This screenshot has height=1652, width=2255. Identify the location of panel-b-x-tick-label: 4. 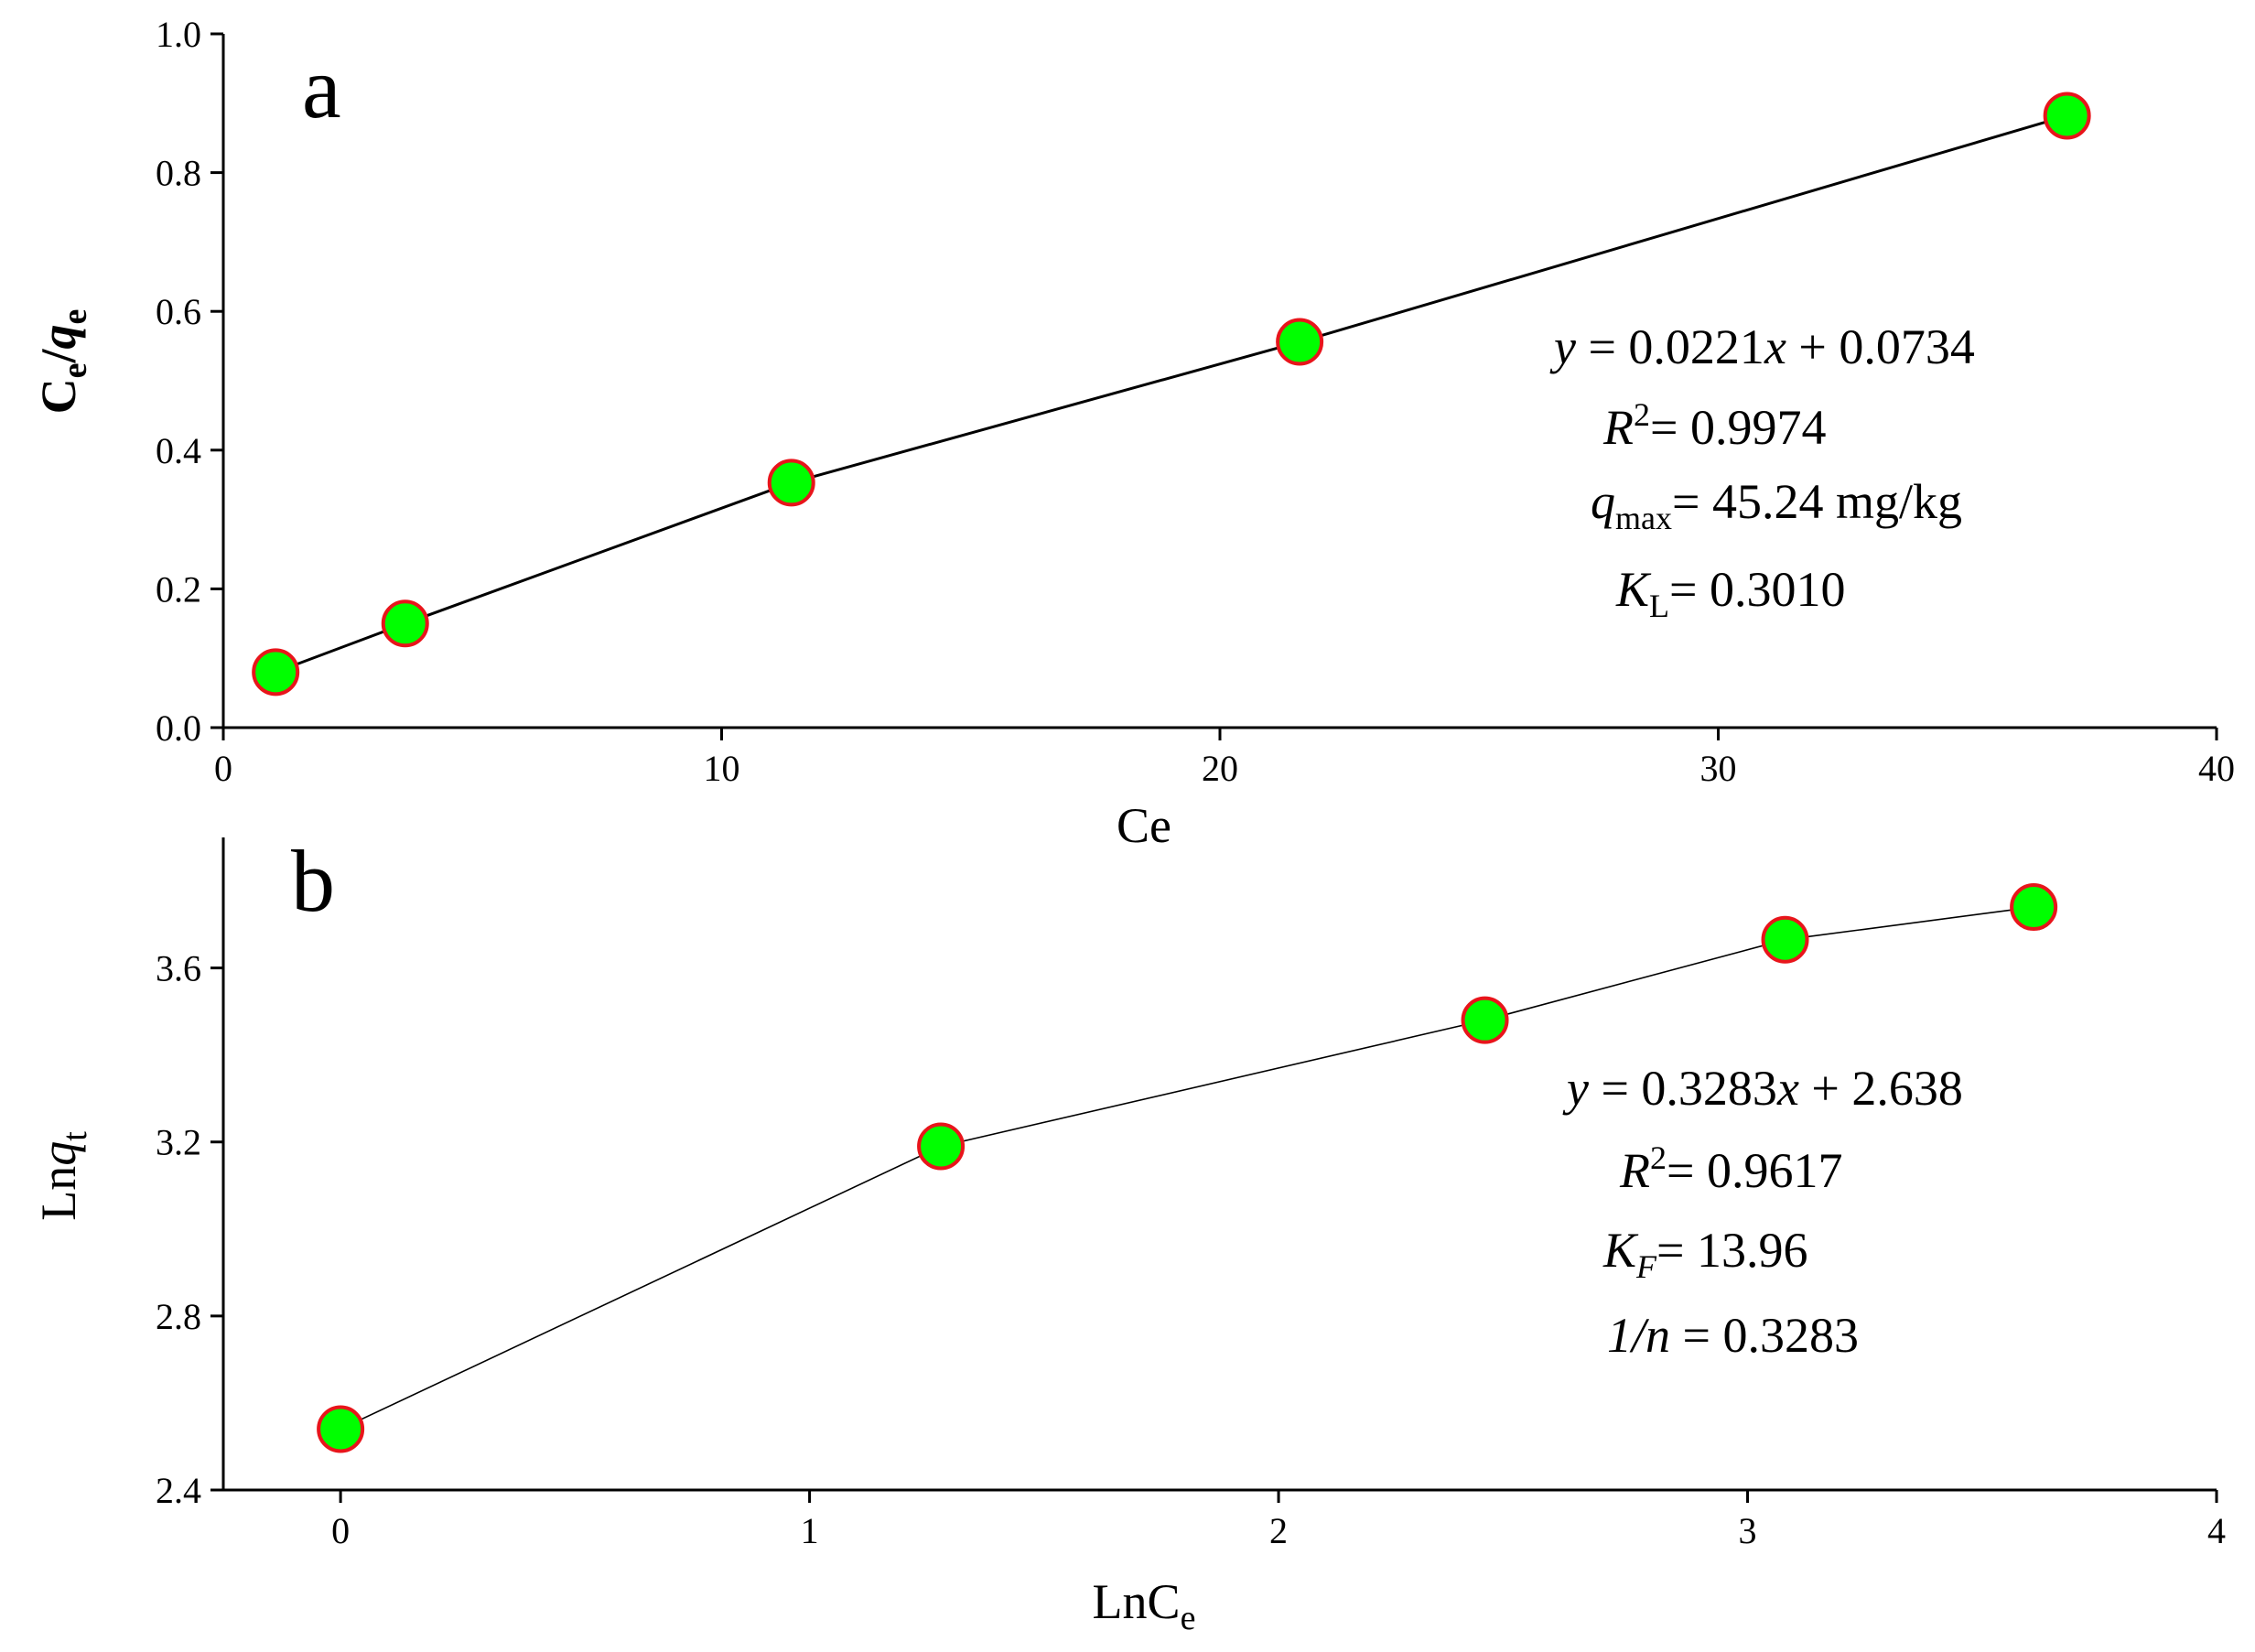
(2216, 1530).